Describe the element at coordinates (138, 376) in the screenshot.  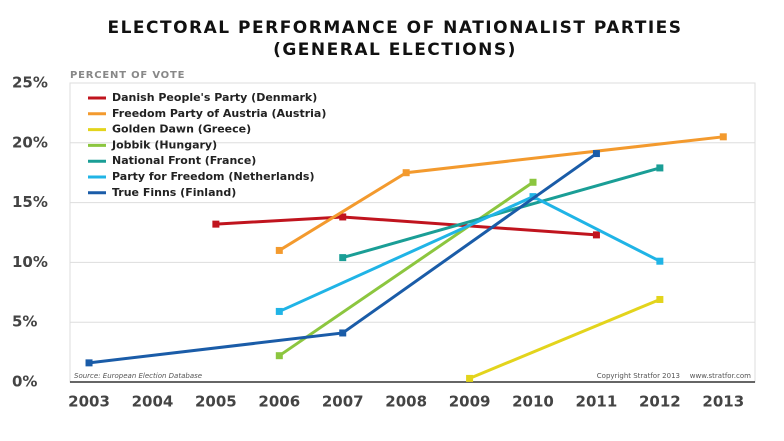
I see `source: Source: European Election Database` at that location.